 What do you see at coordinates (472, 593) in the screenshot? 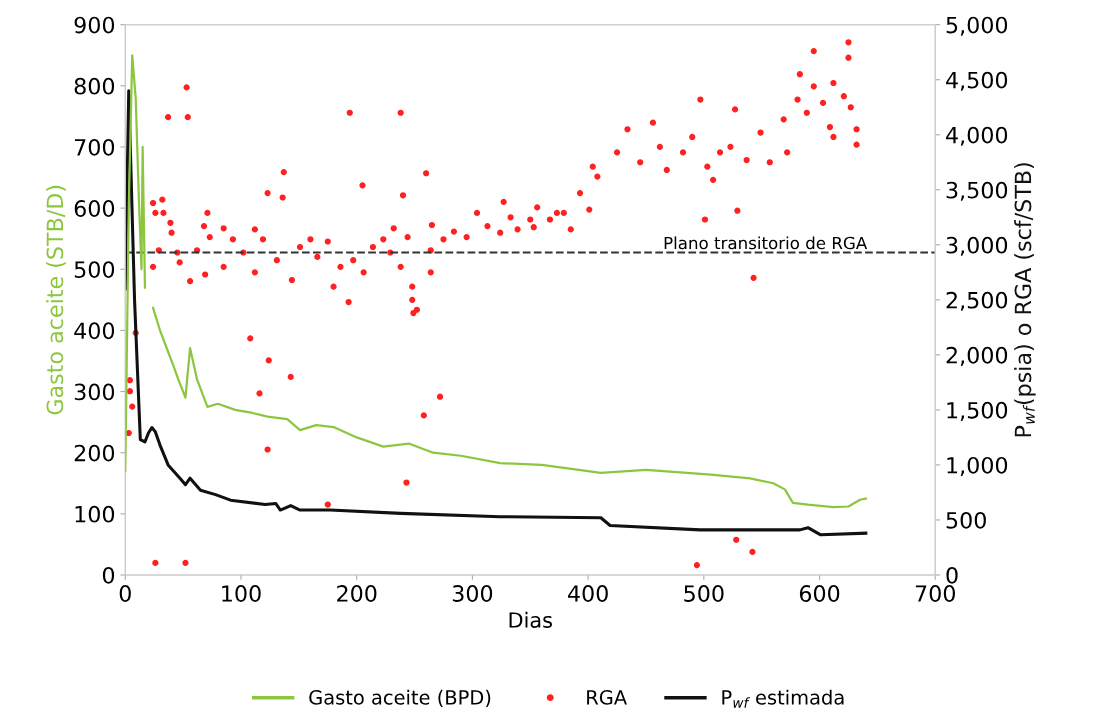
I see `x-tick-label: 300` at bounding box center [472, 593].